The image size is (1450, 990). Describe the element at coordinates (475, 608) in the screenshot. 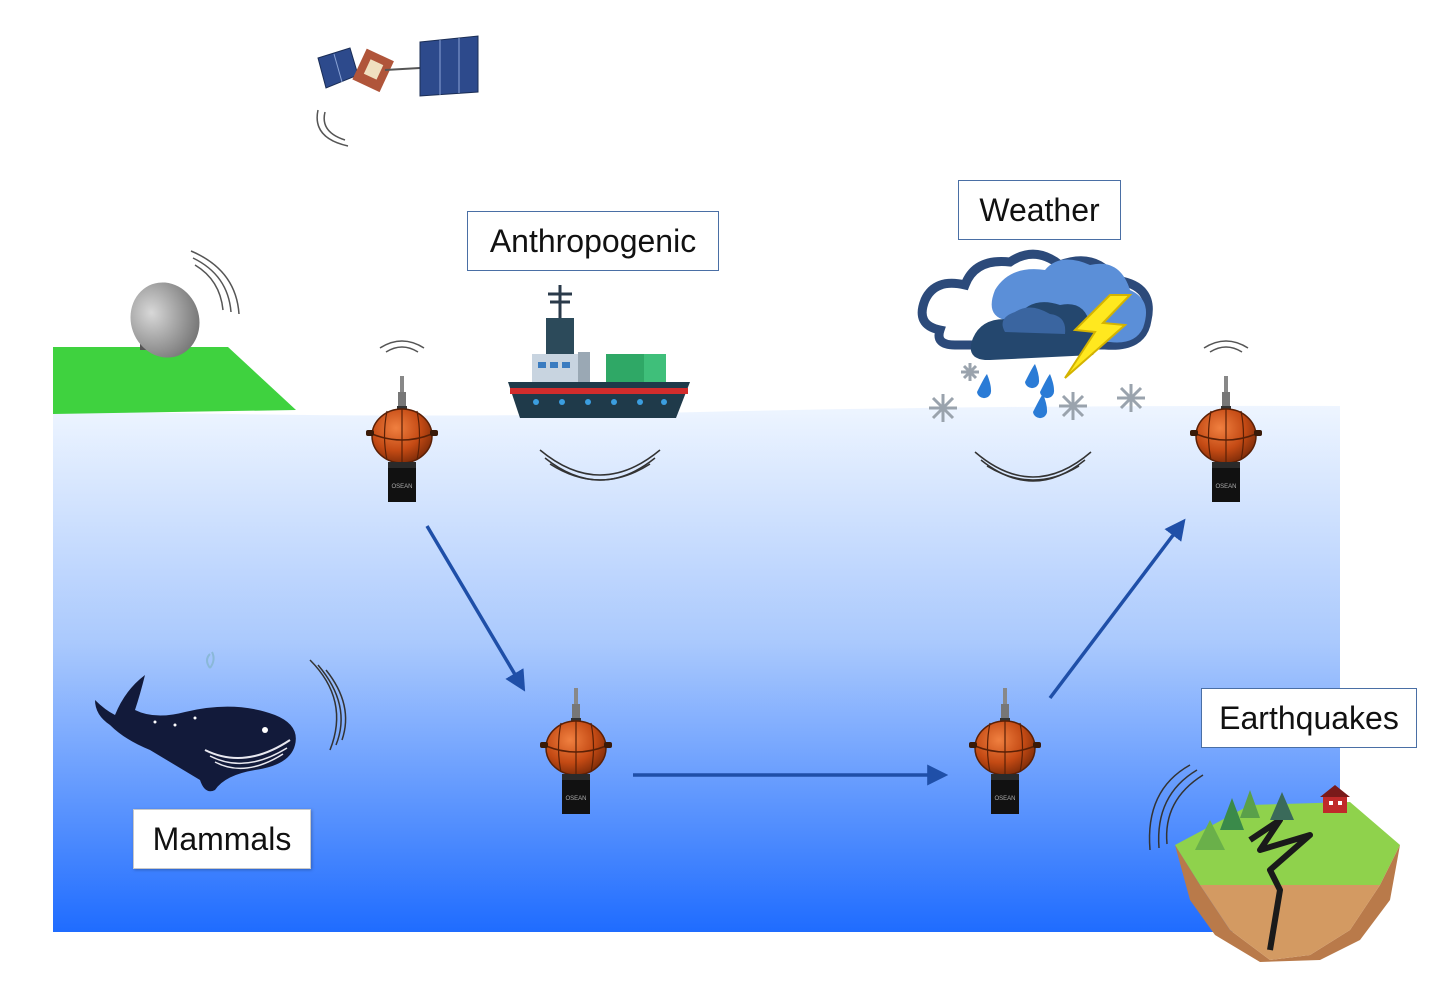

I see `arrow-descent` at that location.